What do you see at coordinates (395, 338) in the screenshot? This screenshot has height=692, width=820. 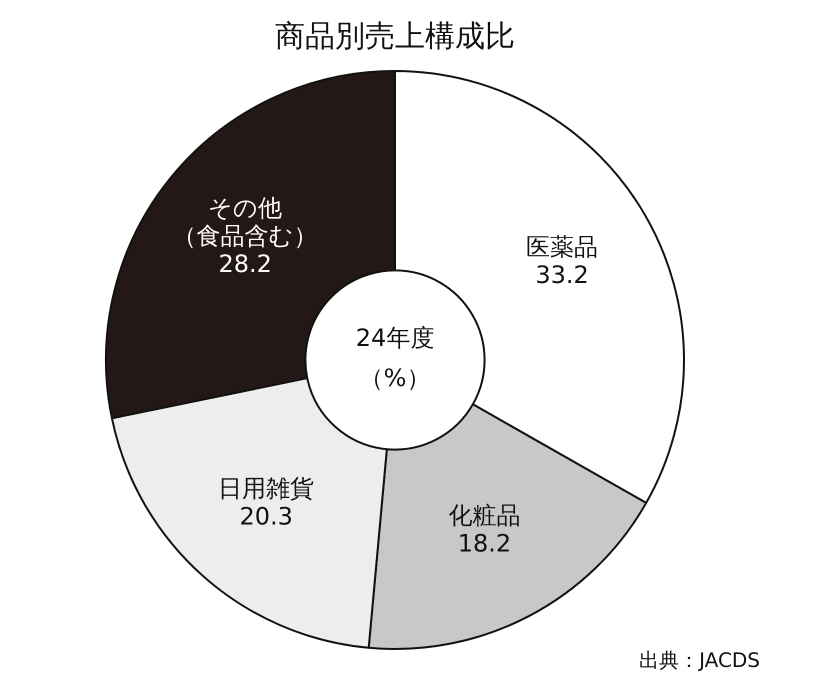 I see `text: 24年度` at bounding box center [395, 338].